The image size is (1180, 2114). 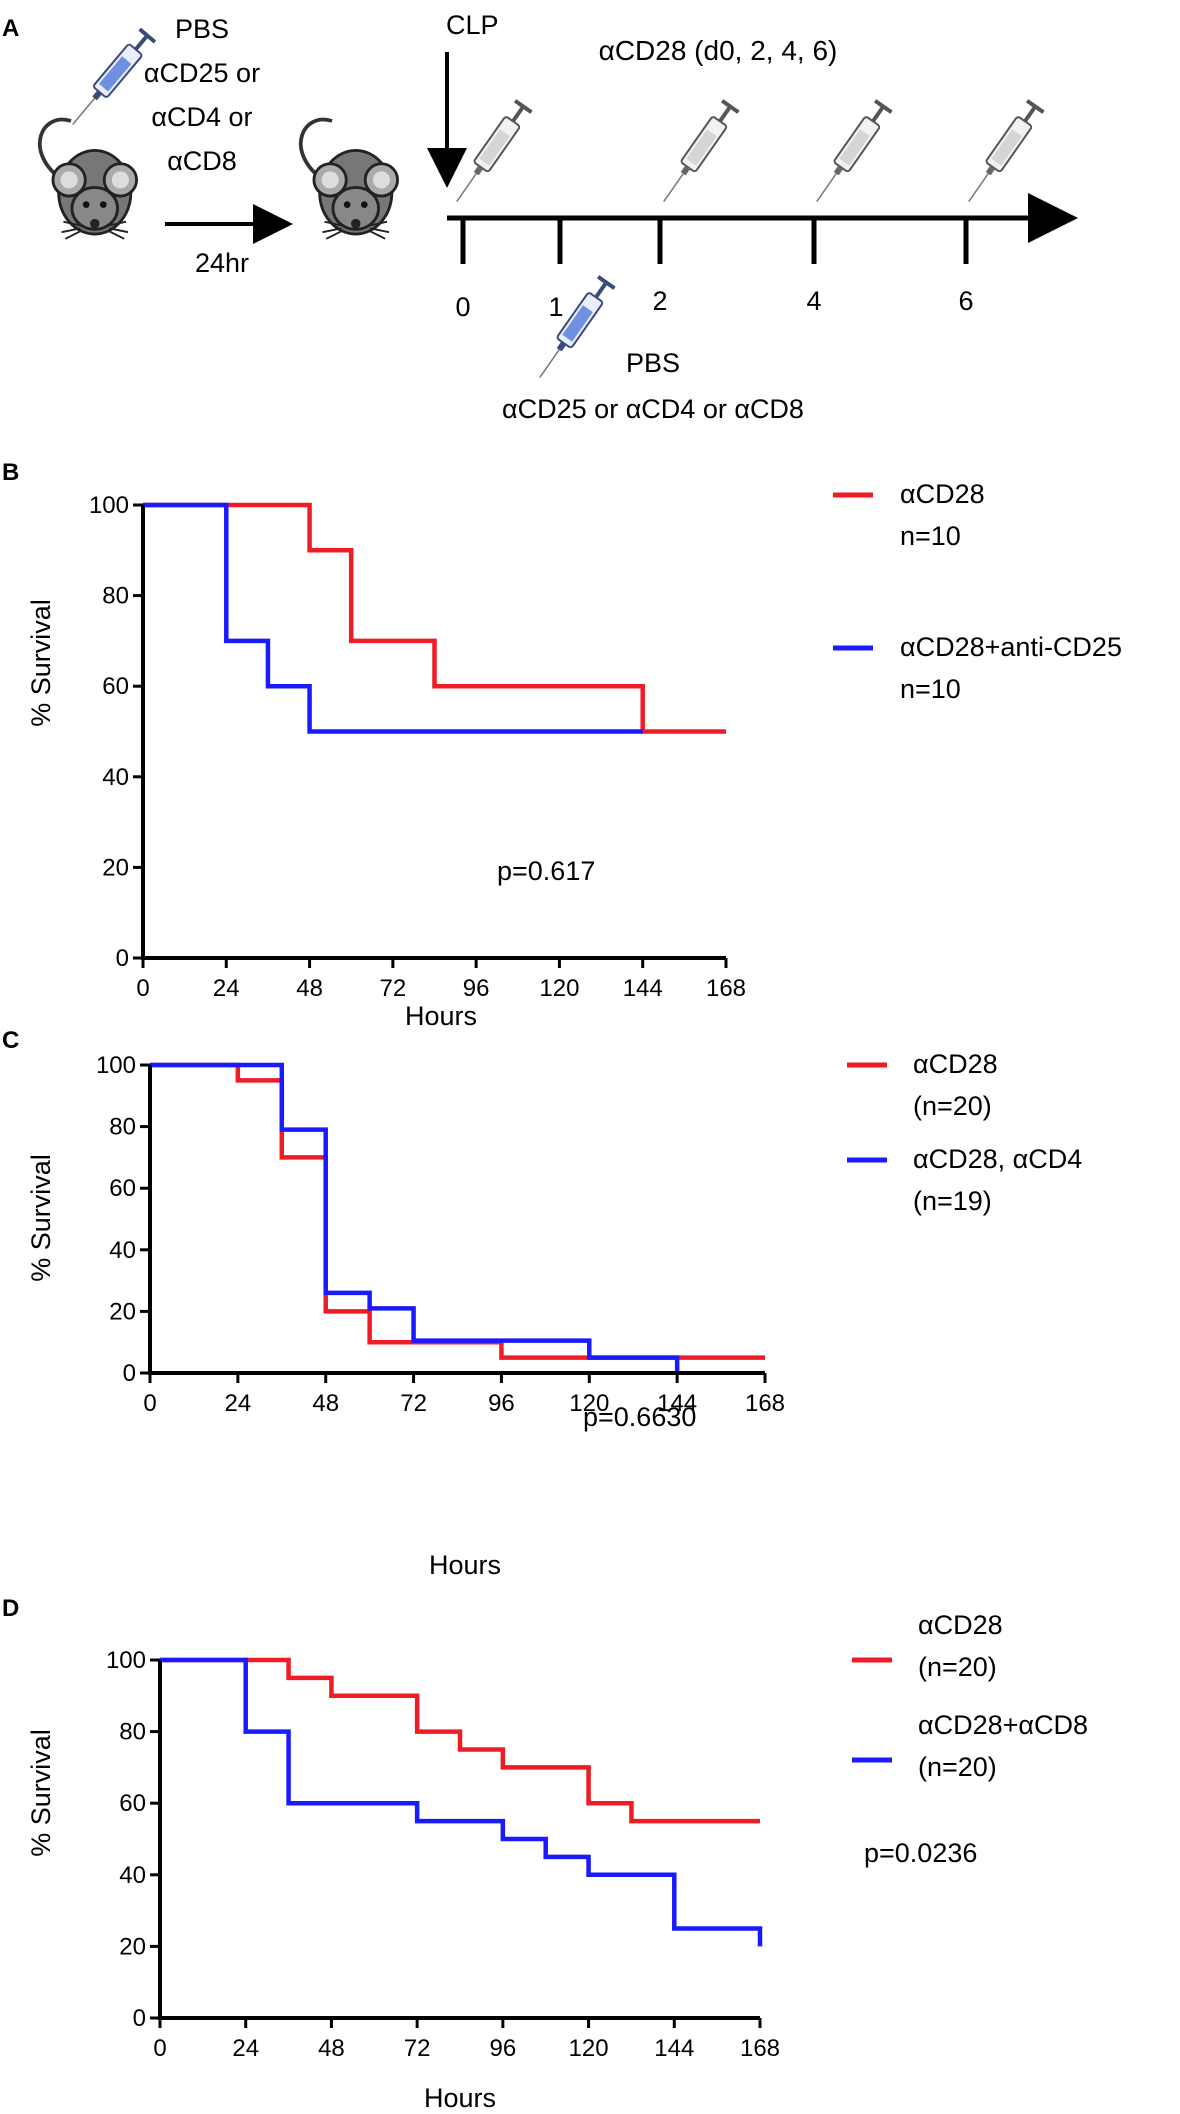 I want to click on p-value-annotation: p=0.617, so click(x=546, y=871).